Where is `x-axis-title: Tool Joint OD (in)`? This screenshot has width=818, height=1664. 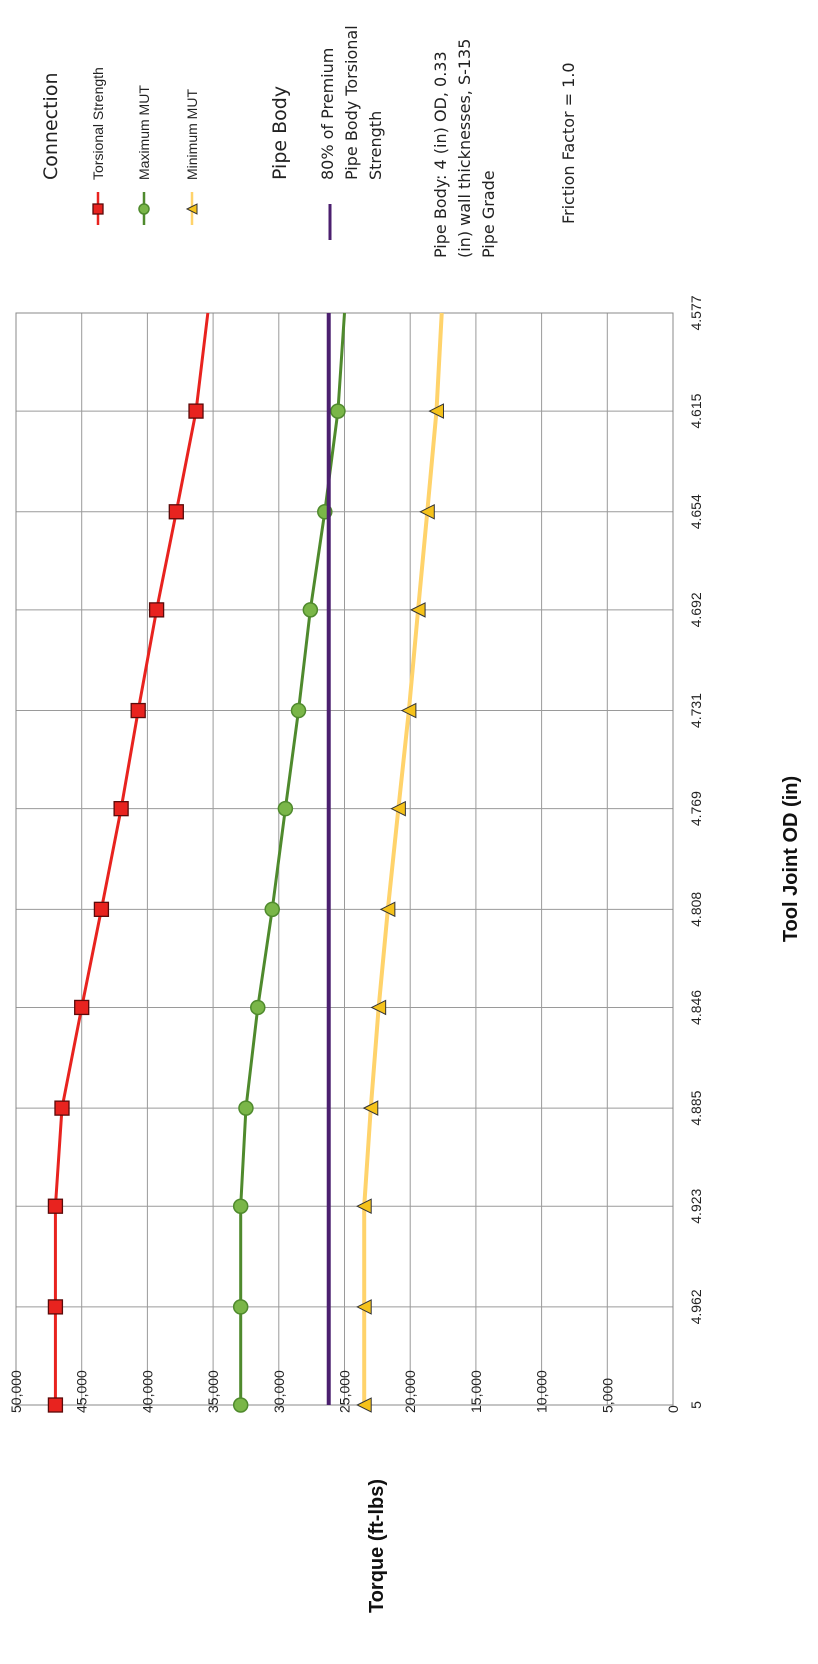 x-axis-title: Tool Joint OD (in) is located at coordinates (791, 859).